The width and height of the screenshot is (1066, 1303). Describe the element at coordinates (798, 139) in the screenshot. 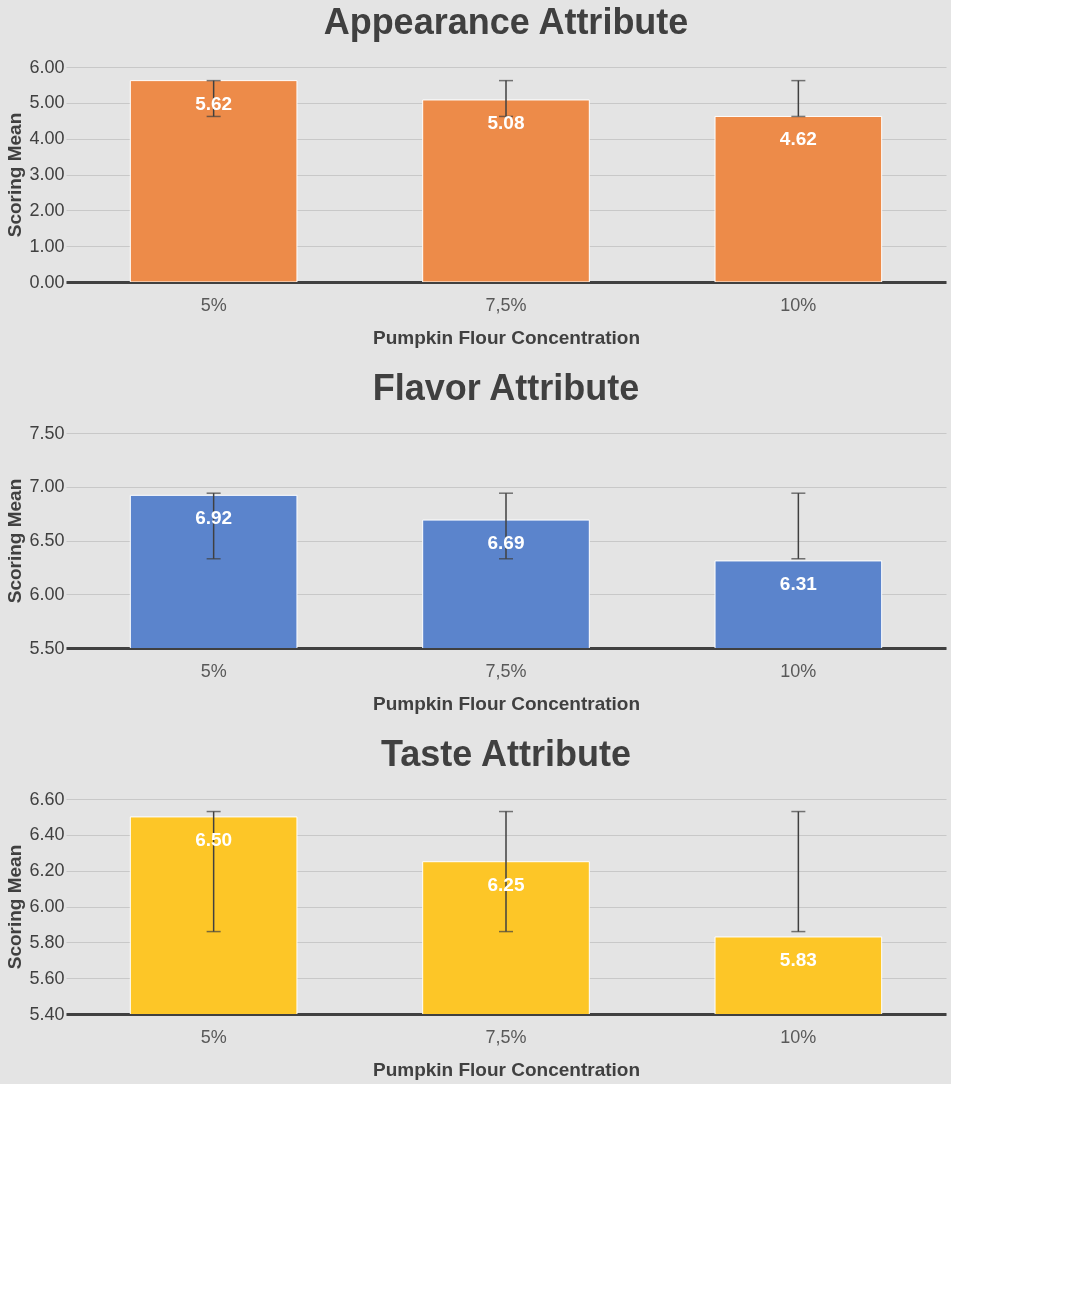

I see `data-label: 4.62` at that location.